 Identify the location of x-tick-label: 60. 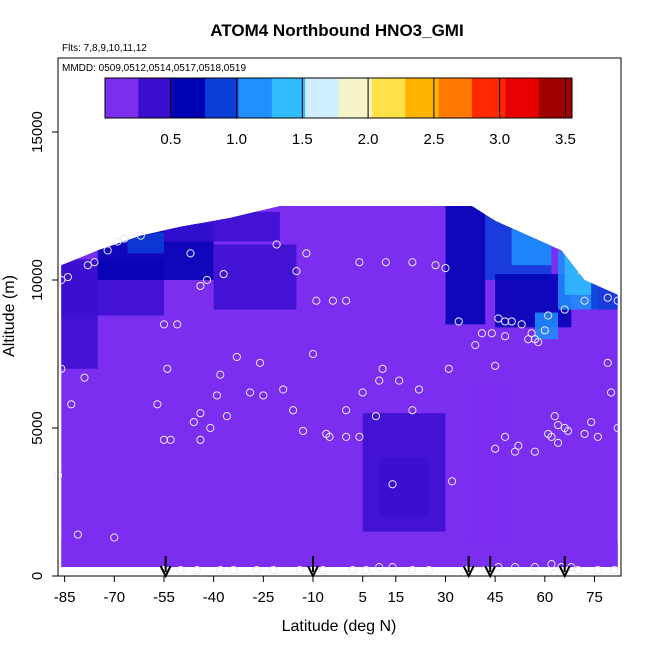
(544, 597).